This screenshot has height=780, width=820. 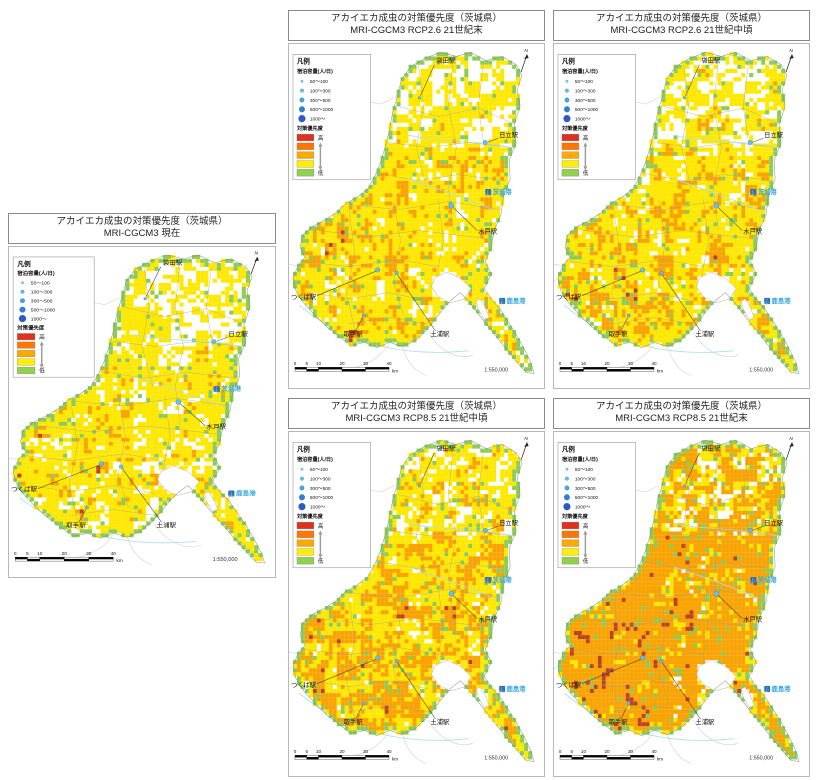 What do you see at coordinates (427, 468) in the screenshot?
I see `leader-line-fukuroda` at bounding box center [427, 468].